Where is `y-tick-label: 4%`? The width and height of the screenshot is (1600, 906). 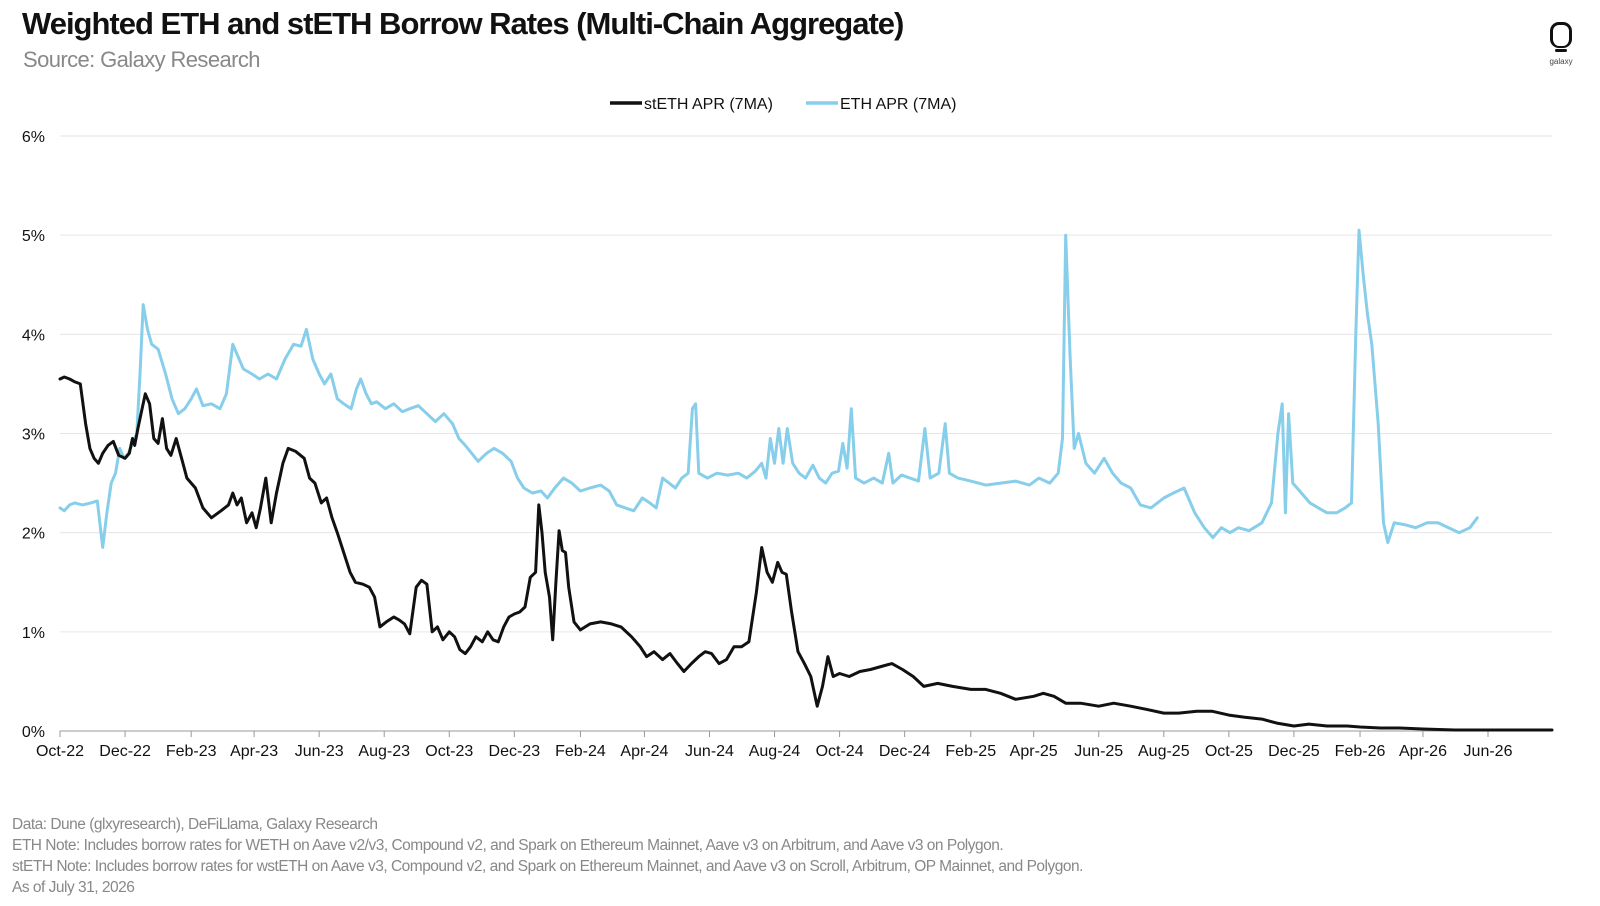
y-tick-label: 4% is located at coordinates (33, 335).